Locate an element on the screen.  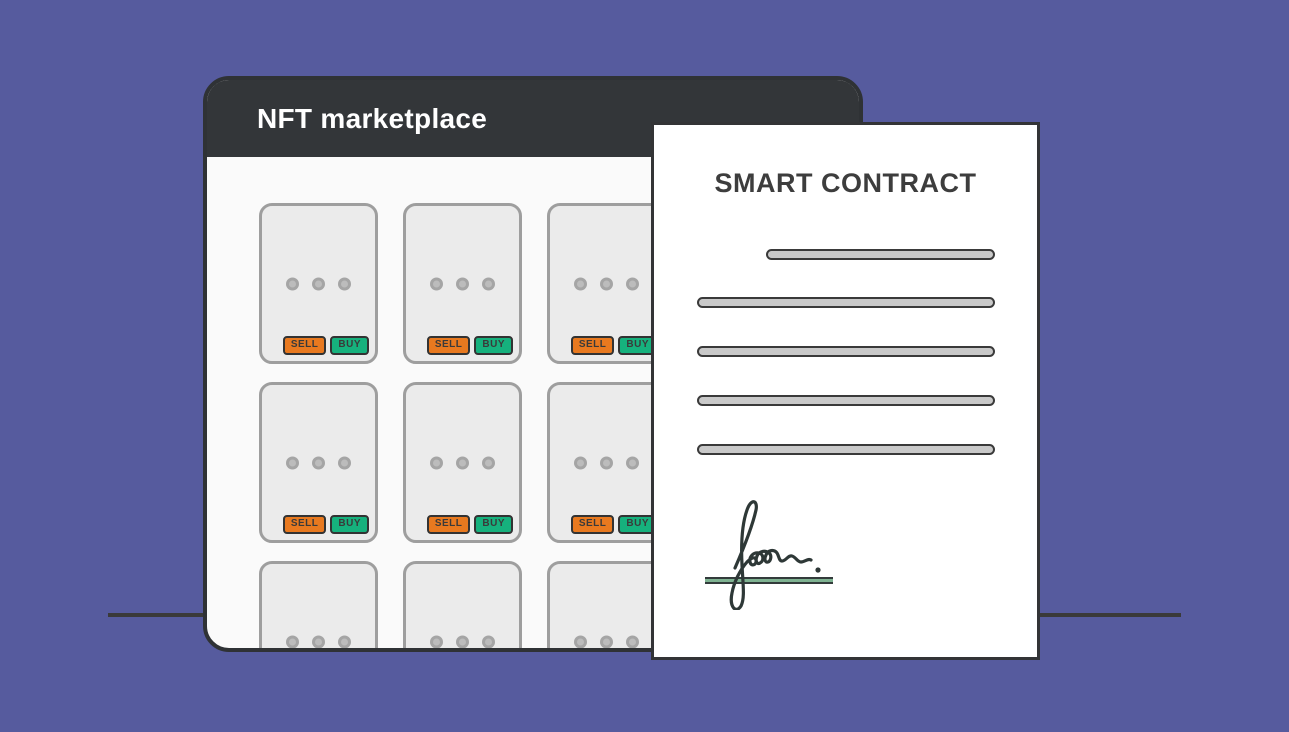
window-header: NFT marketplace is located at coordinates (533, 118).